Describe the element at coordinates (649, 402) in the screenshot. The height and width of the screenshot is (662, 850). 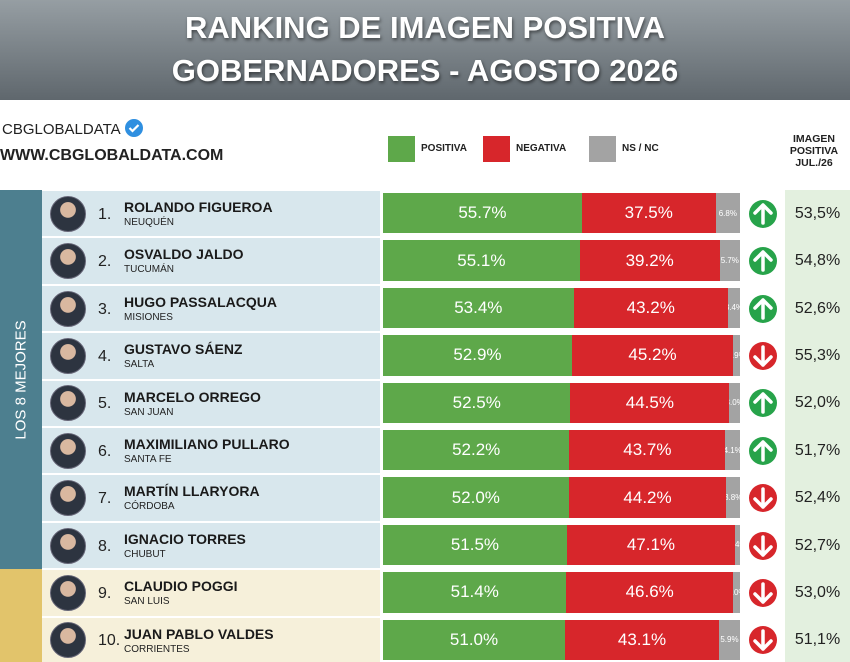
I see `bar-label: 44.5%` at that location.